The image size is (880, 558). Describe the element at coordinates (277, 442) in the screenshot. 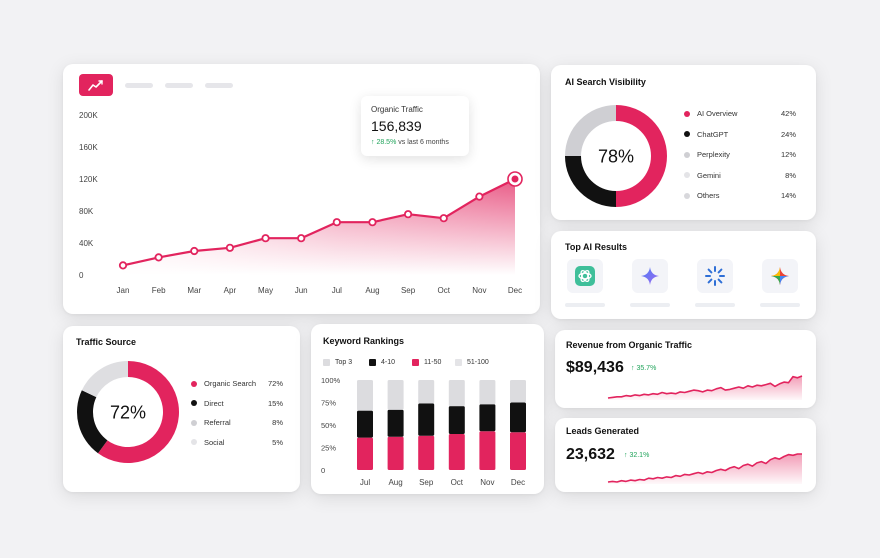

I see `legend-value: 5%` at that location.